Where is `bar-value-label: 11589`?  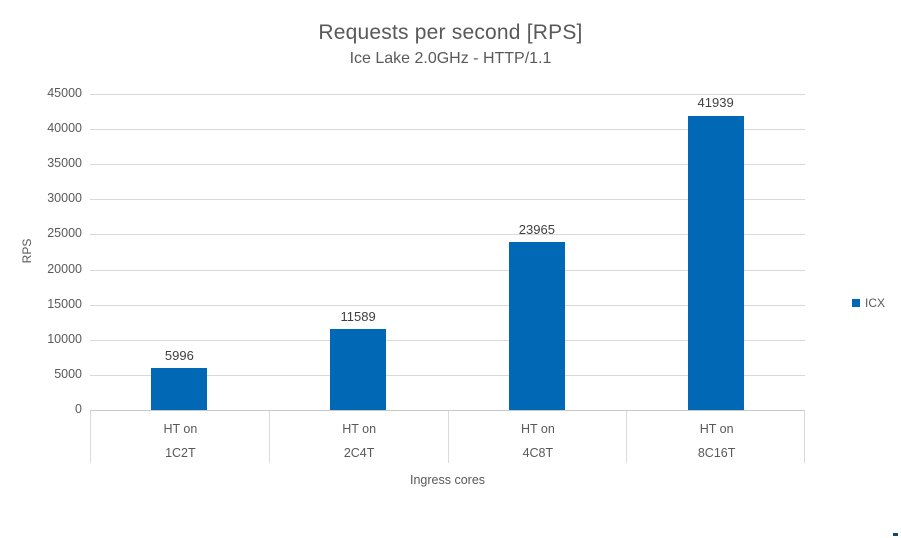
bar-value-label: 11589 is located at coordinates (358, 316).